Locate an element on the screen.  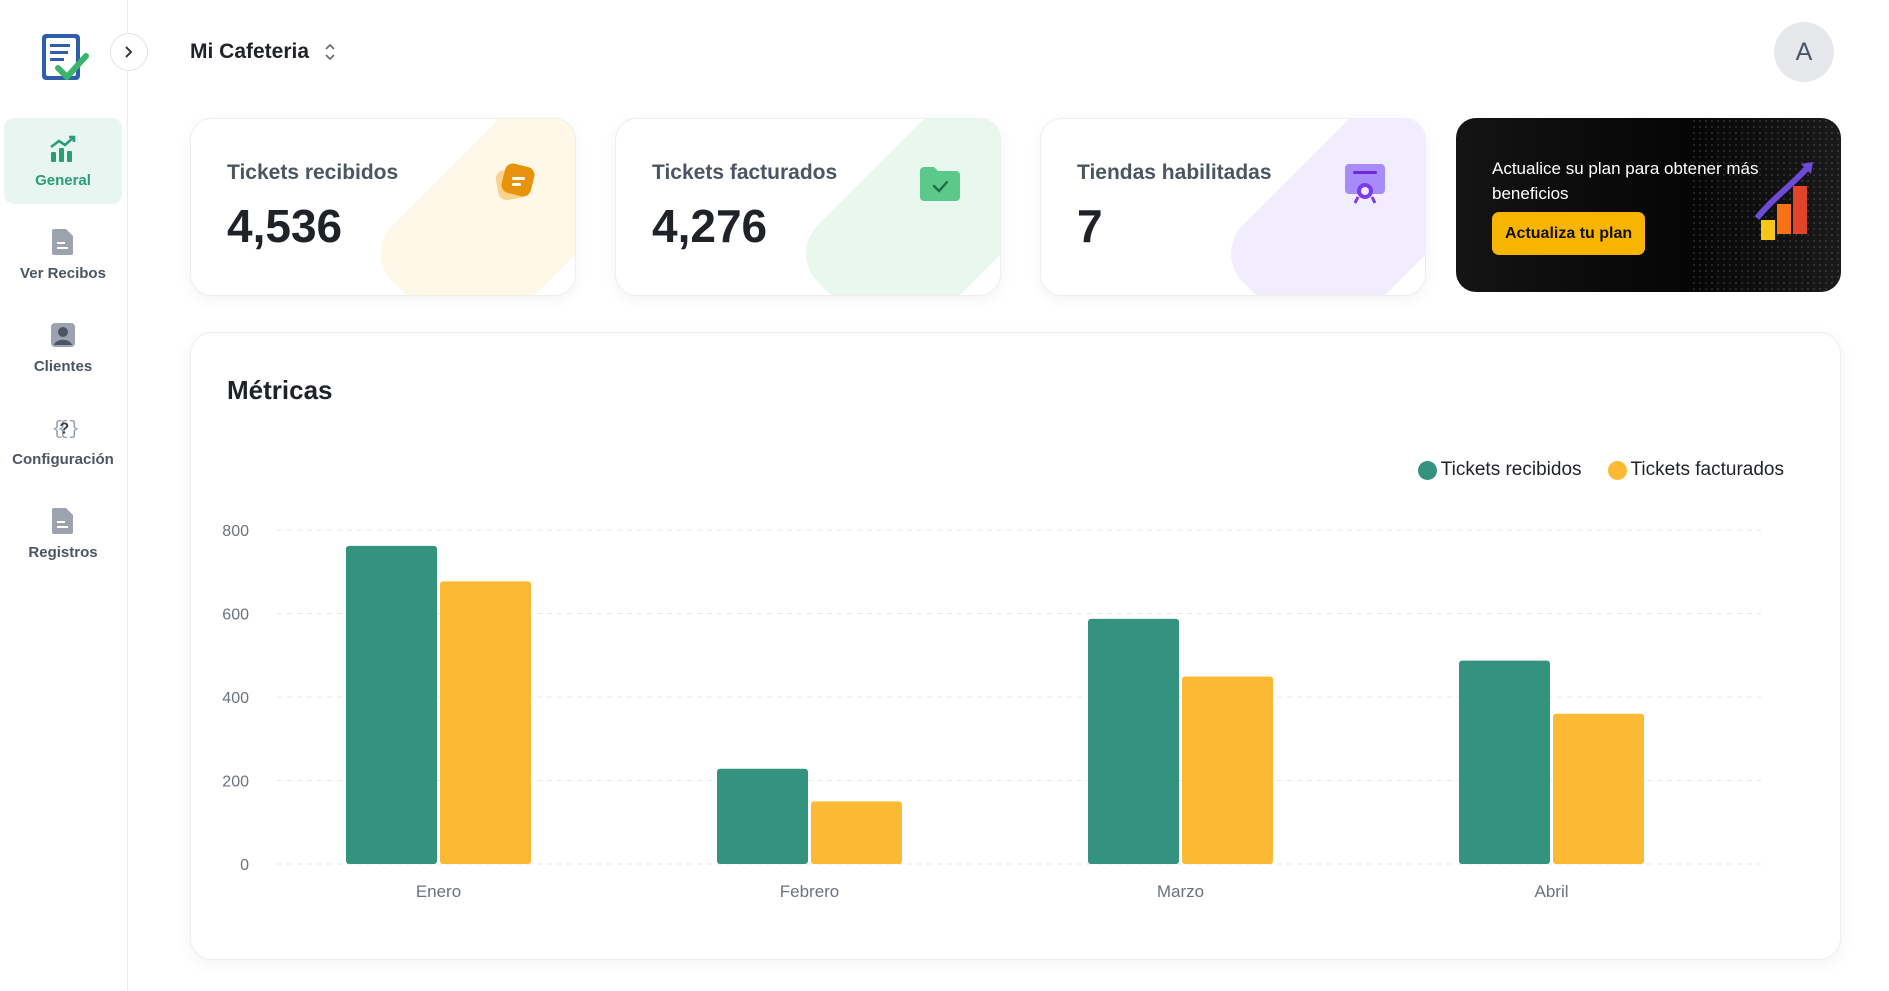
stat-value: 4,536 is located at coordinates (285, 226).